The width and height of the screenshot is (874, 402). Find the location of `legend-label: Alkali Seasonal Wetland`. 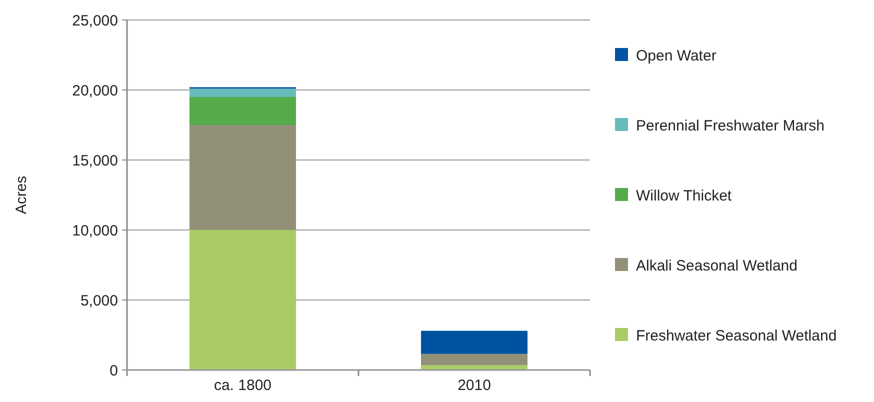

legend-label: Alkali Seasonal Wetland is located at coordinates (717, 265).